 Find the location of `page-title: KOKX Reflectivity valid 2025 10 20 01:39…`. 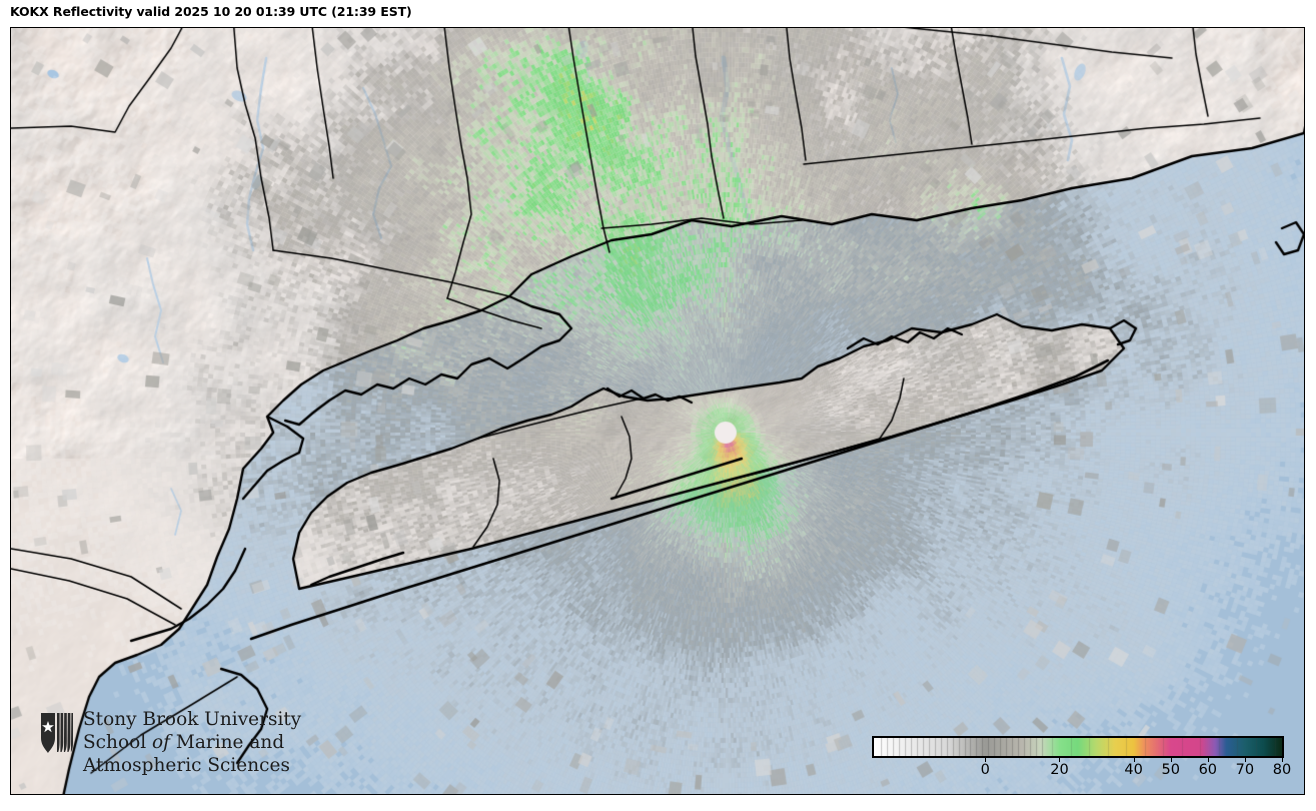

page-title: KOKX Reflectivity valid 2025 10 20 01:39… is located at coordinates (211, 11).